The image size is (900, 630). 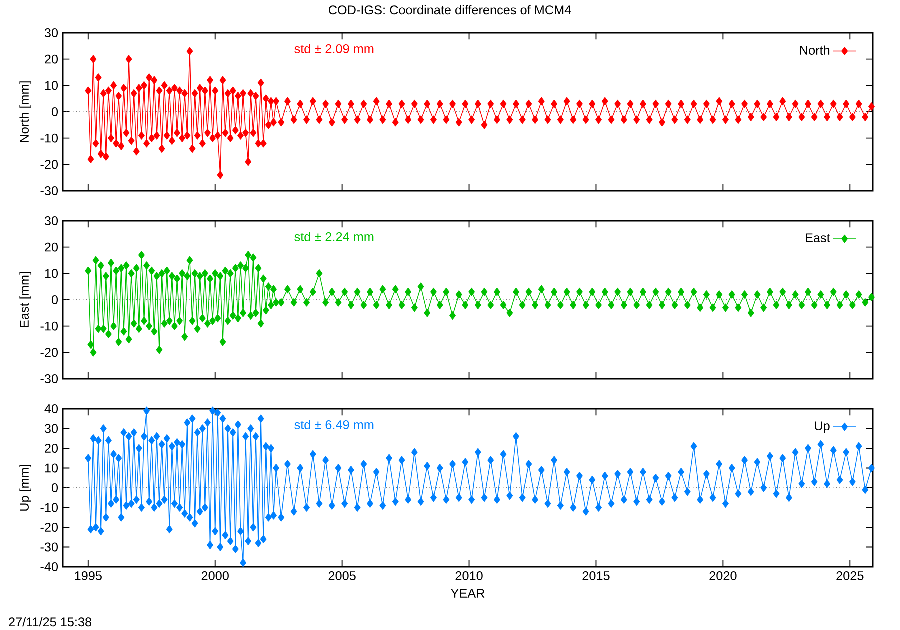 I want to click on chart-title: COD-IGS: Coordinate differences of MCM4, so click(x=450, y=10).